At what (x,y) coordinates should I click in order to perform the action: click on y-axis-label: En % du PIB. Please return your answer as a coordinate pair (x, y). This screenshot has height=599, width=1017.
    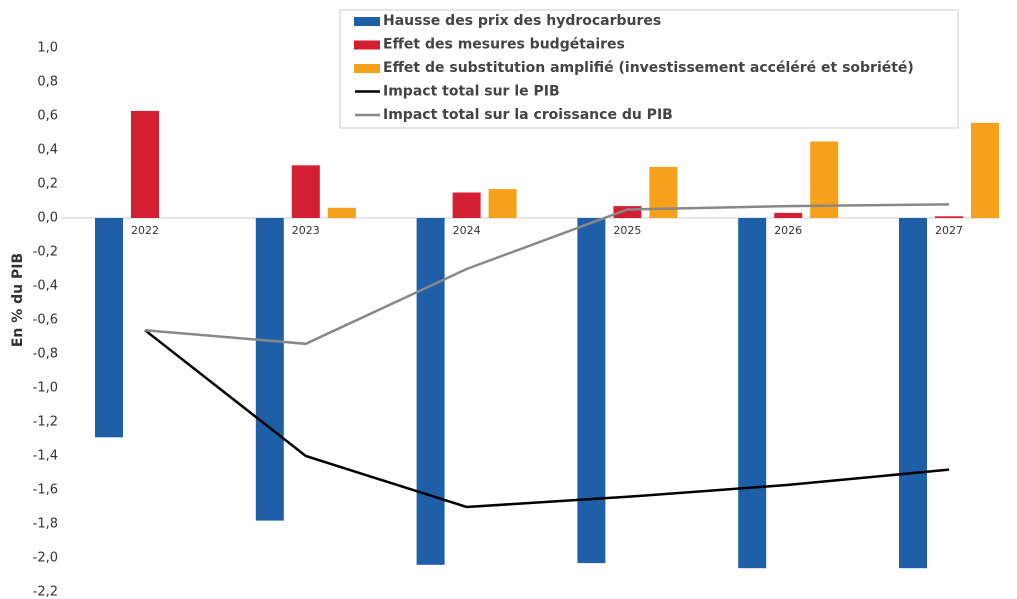
    Looking at the image, I should click on (18, 300).